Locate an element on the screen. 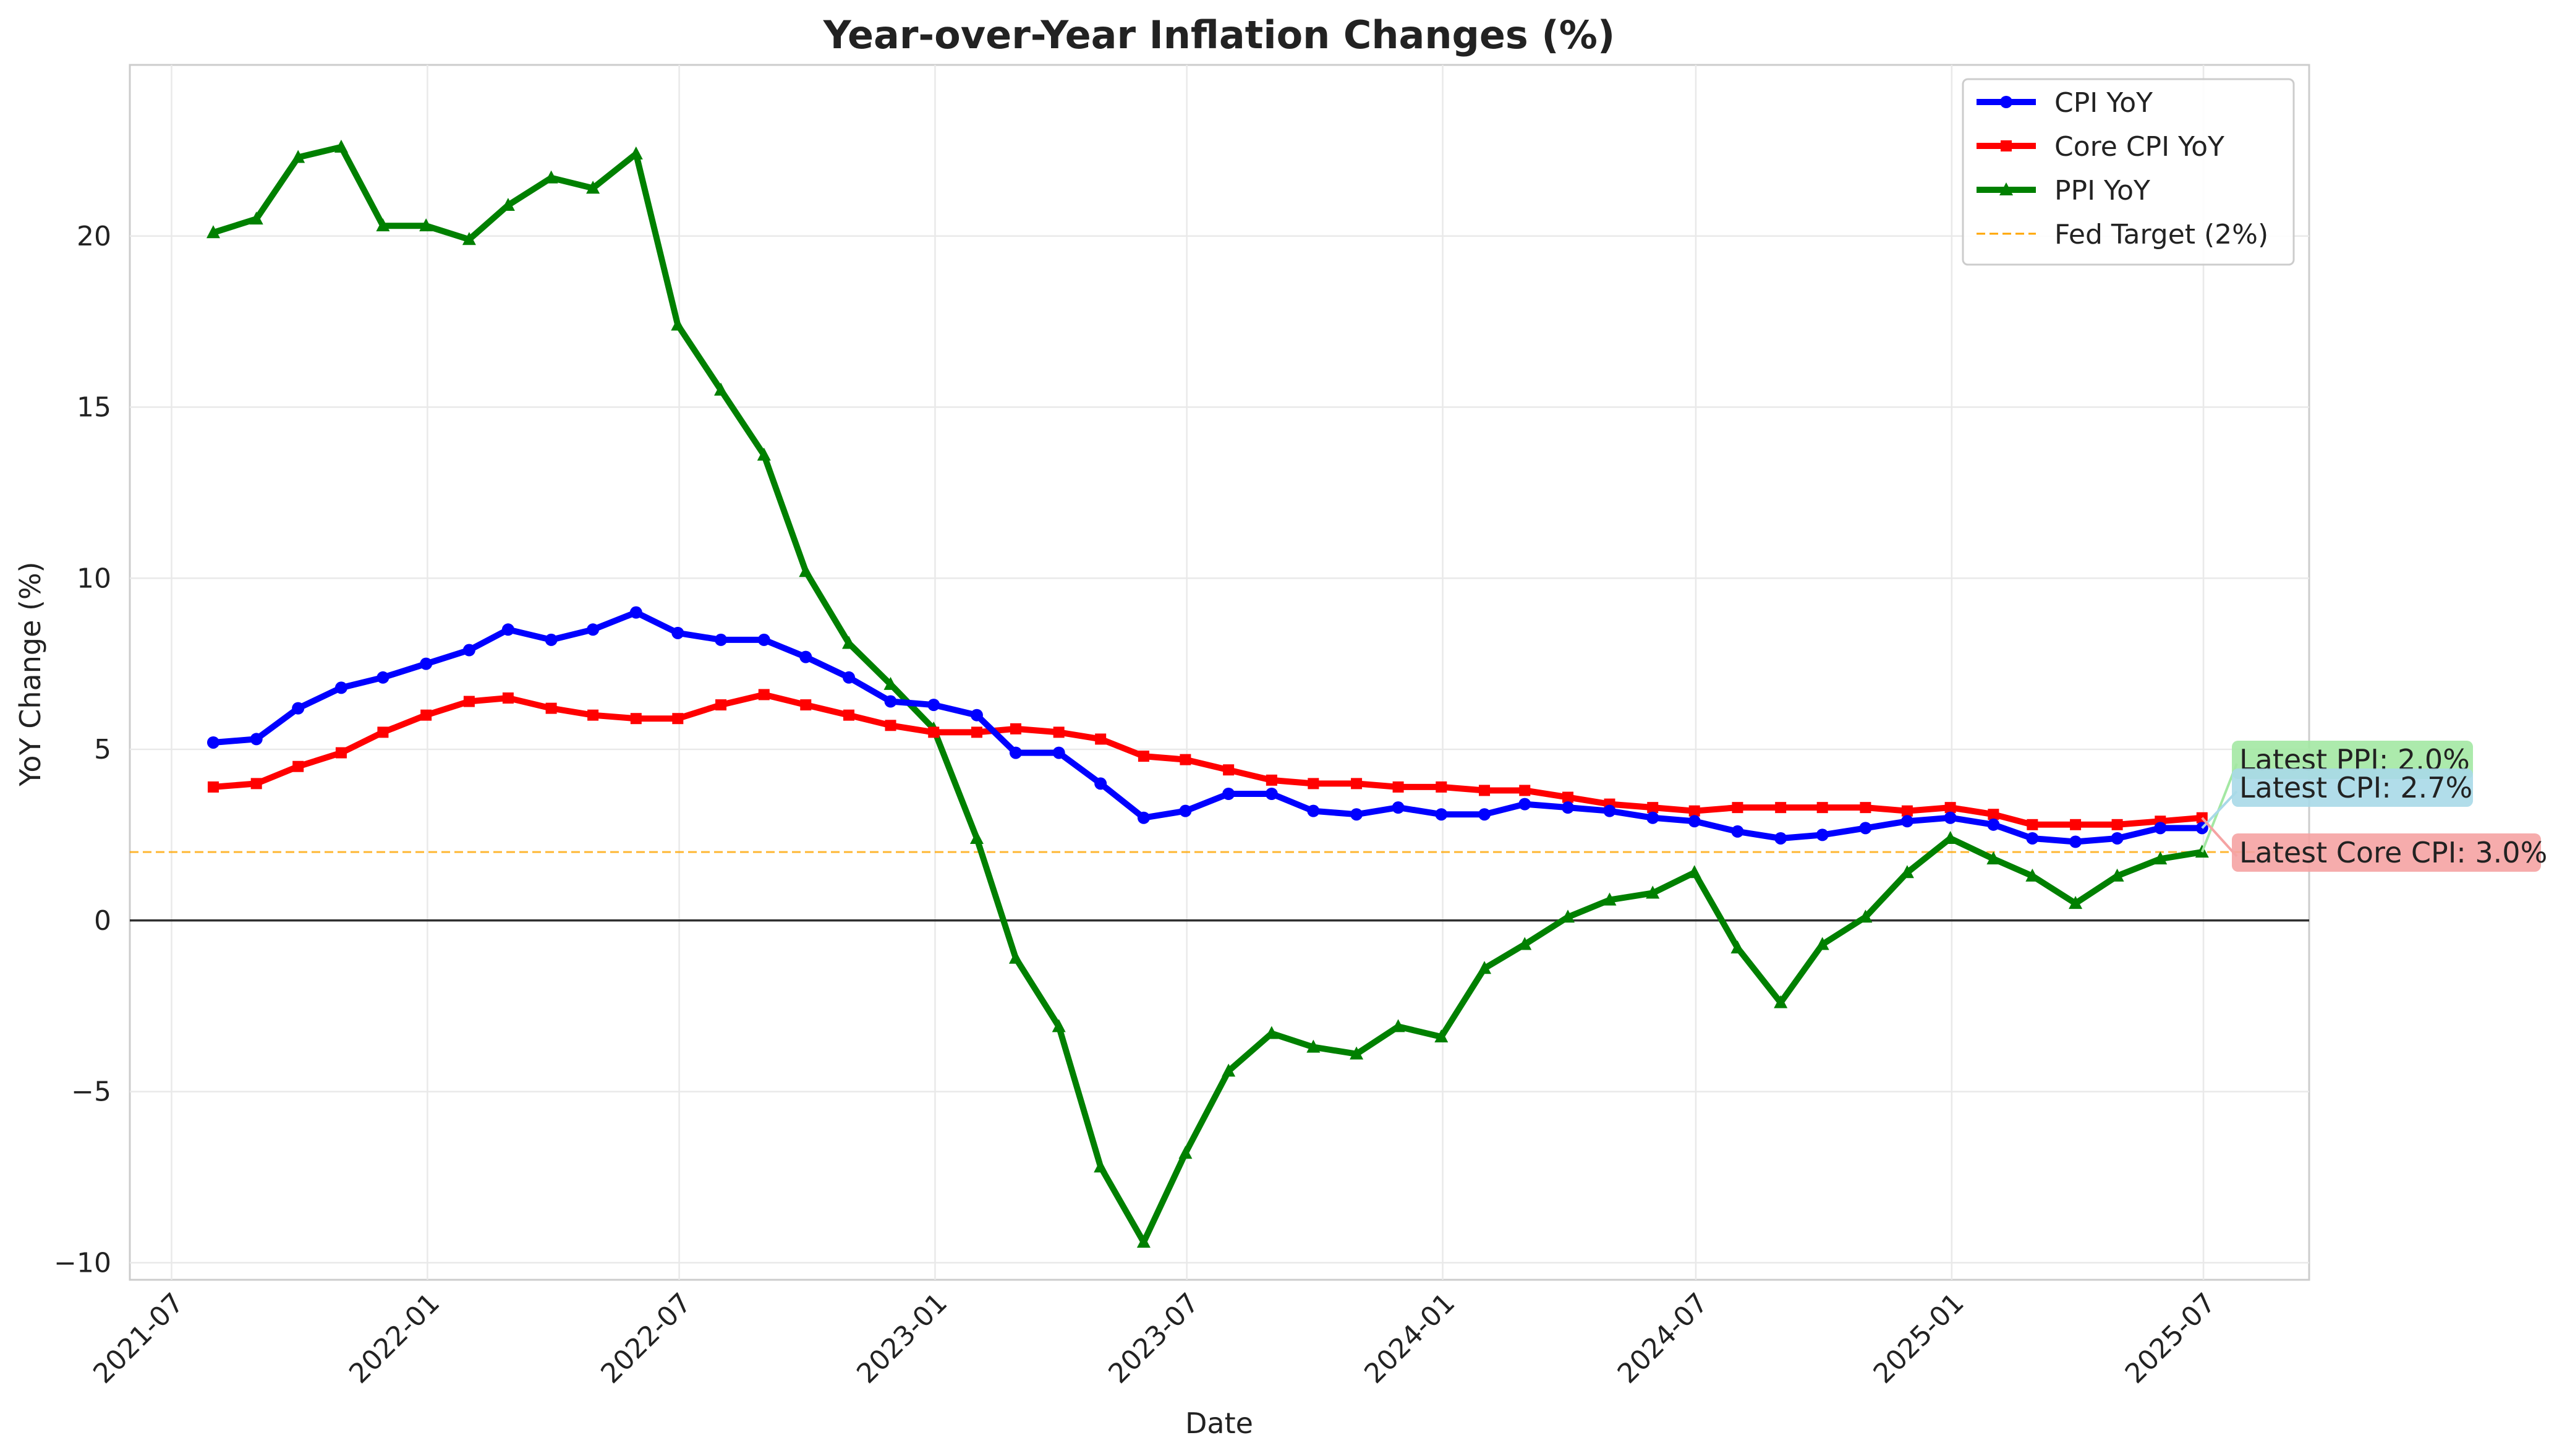  annotation-text: Latest Core CPI: 3.0% is located at coordinates (2393, 852).